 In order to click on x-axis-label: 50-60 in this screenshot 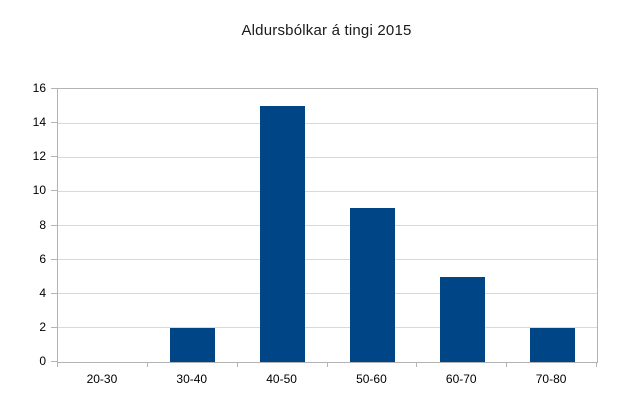, I will do `click(371, 379)`.